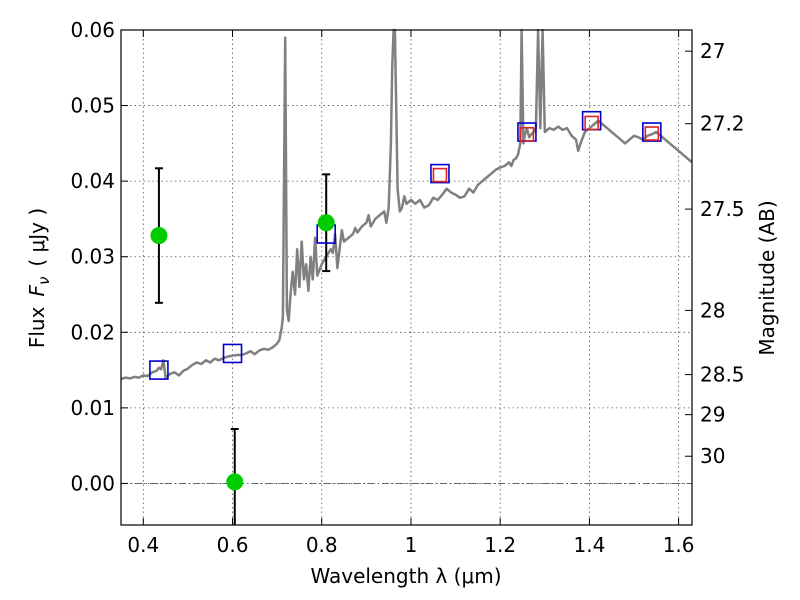 The image size is (800, 600). I want to click on measured-points, so click(242, 352).